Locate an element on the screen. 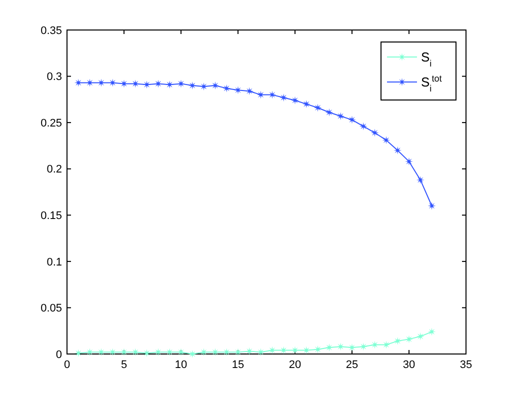  x-tick-label: 20 is located at coordinates (295, 365).